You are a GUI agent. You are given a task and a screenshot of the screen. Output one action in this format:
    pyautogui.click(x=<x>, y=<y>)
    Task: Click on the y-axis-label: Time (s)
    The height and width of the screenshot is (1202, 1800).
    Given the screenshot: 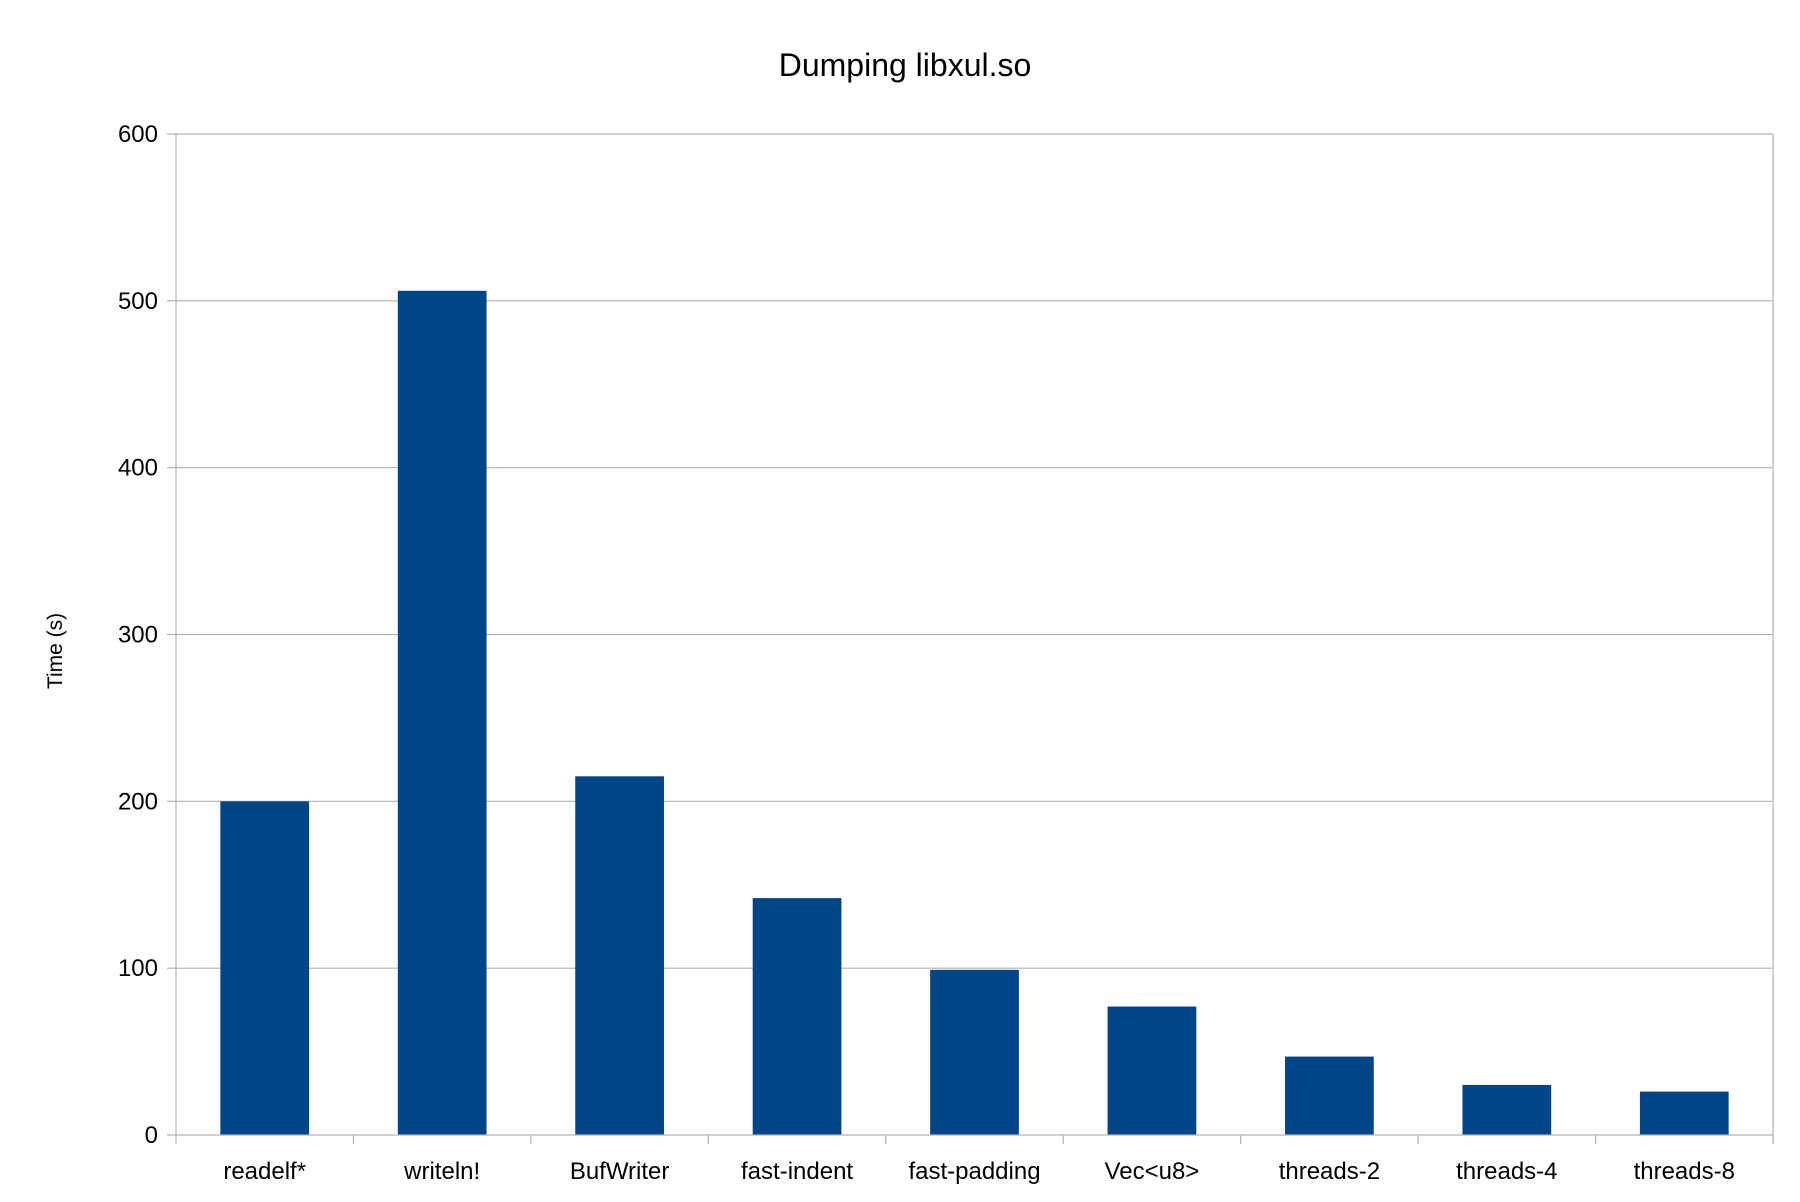 What is the action you would take?
    pyautogui.click(x=55, y=651)
    